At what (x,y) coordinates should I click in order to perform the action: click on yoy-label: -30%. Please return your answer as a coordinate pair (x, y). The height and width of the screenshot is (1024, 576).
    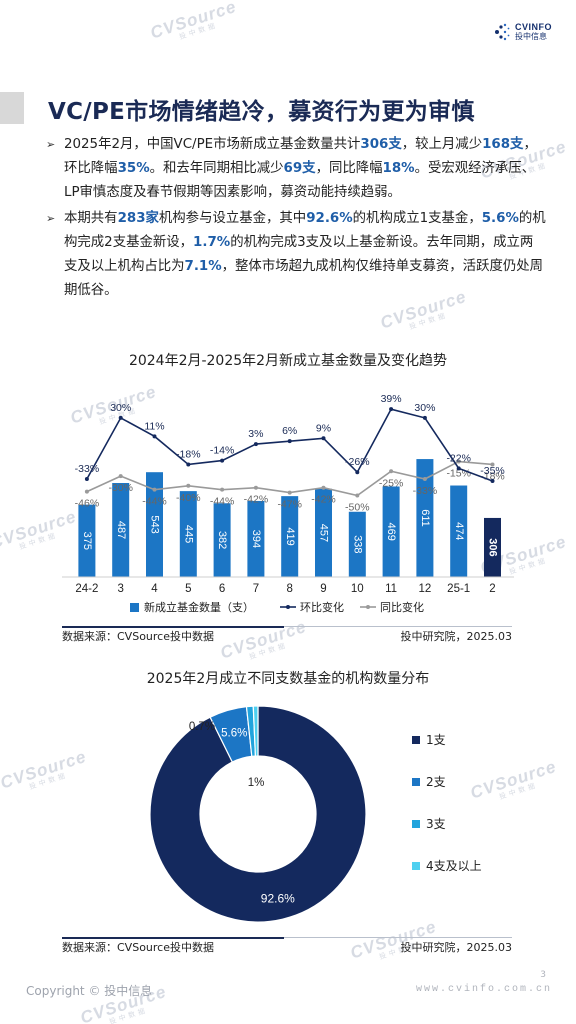
    Looking at the image, I should click on (120, 488).